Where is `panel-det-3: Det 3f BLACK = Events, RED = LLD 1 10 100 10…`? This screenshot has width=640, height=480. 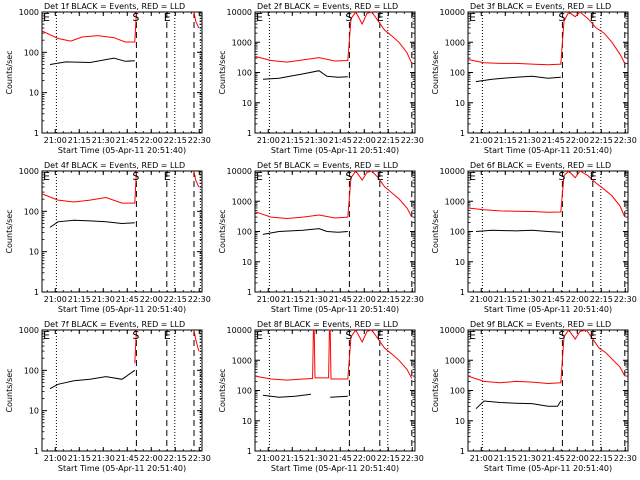
panel-det-3: Det 3f BLACK = Events, RED = LLD 1 10 100 10… is located at coordinates (534, 78).